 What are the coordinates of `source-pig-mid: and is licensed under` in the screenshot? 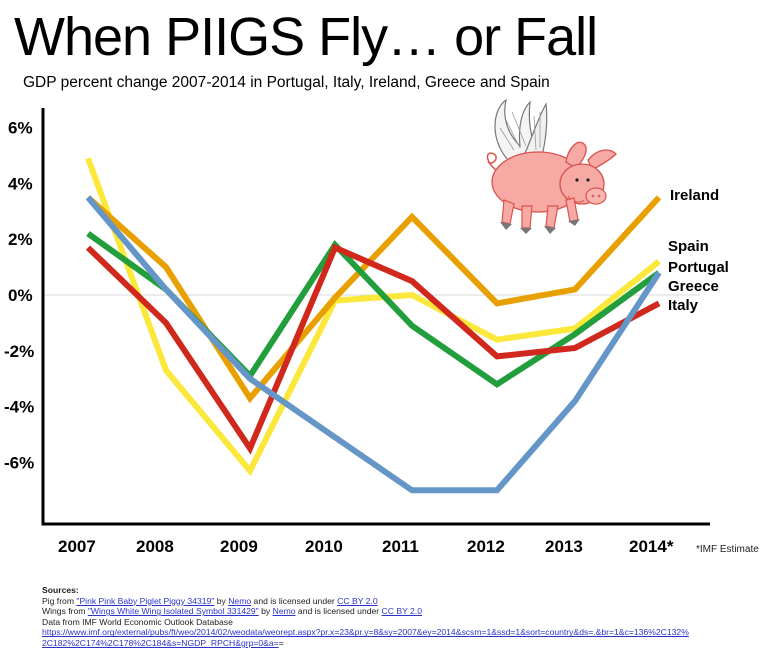 It's located at (294, 600).